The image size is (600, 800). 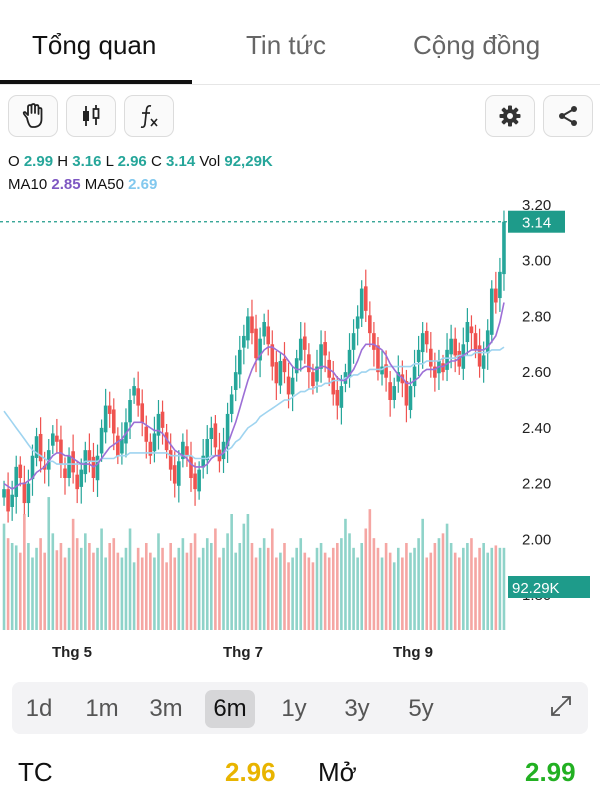 I want to click on low-value: 2.96, so click(x=132, y=161).